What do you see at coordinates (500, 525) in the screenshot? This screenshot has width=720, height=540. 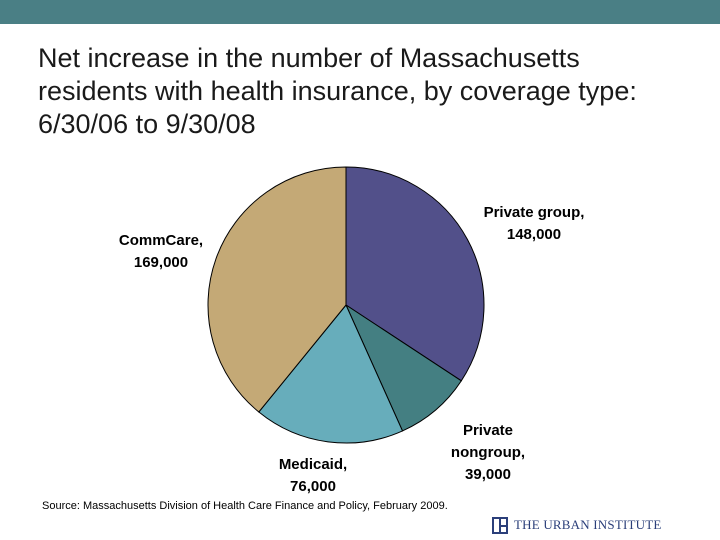 I see `urban-institute-logo-icon` at bounding box center [500, 525].